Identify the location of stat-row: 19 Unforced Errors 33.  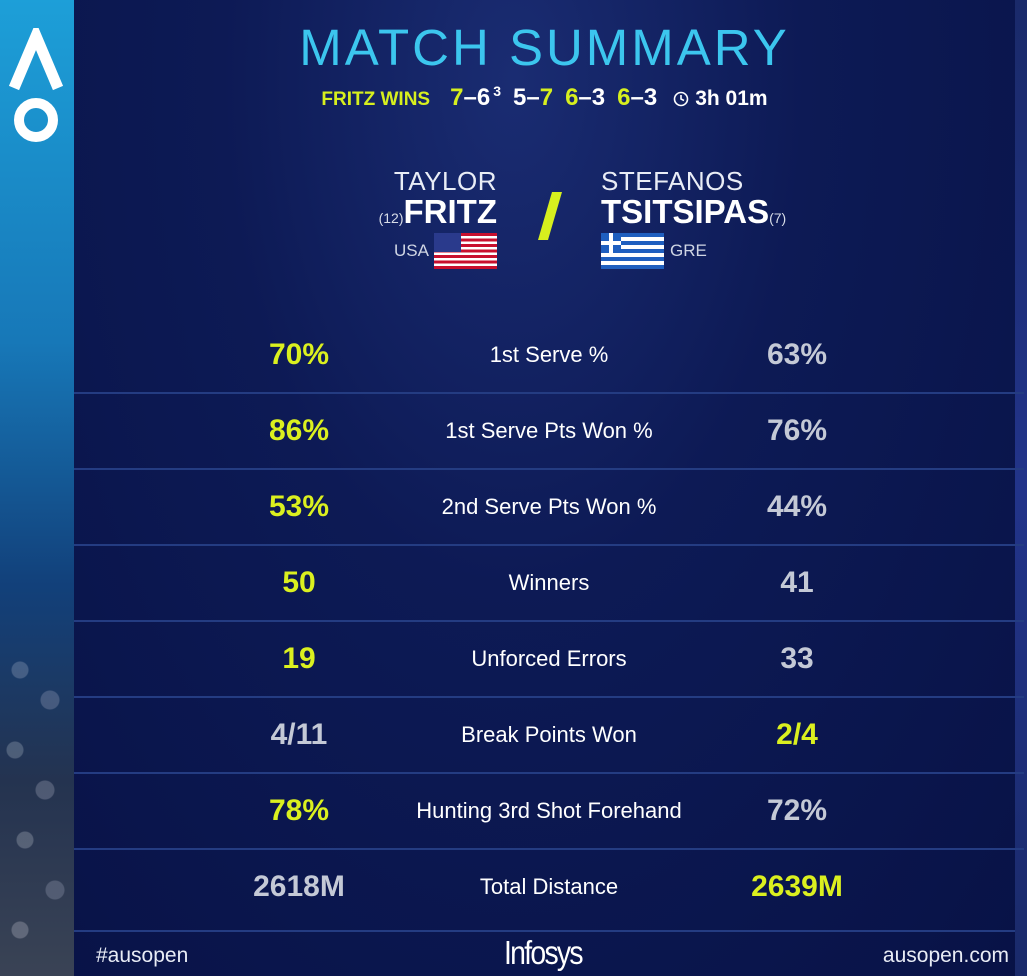
(549, 660).